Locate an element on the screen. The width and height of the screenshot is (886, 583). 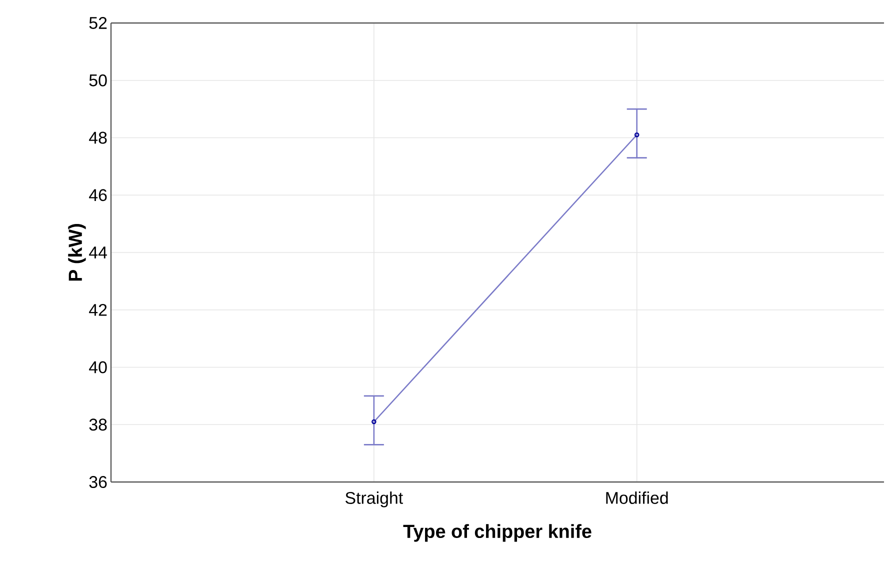
y-tick-label: 40 is located at coordinates (98, 367).